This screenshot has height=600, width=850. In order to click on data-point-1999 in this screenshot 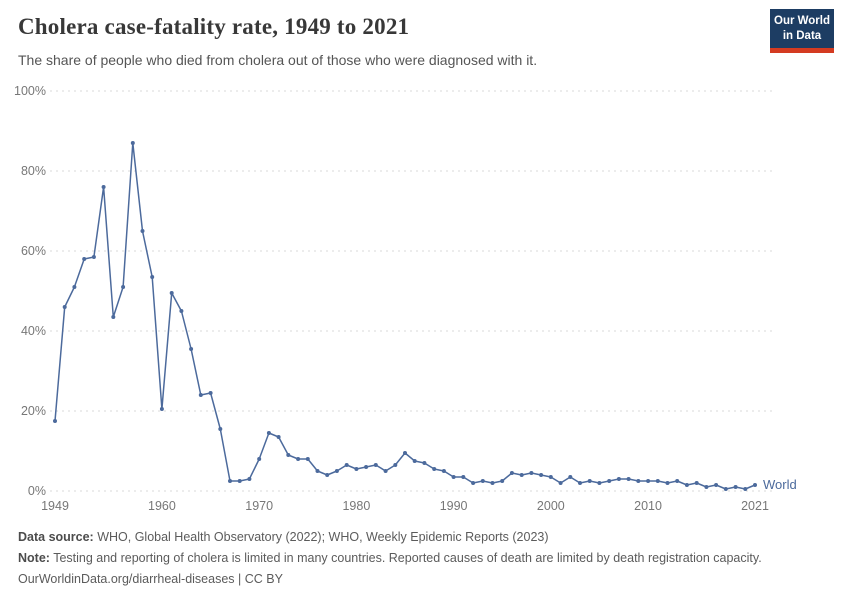, I will do `click(541, 475)`.